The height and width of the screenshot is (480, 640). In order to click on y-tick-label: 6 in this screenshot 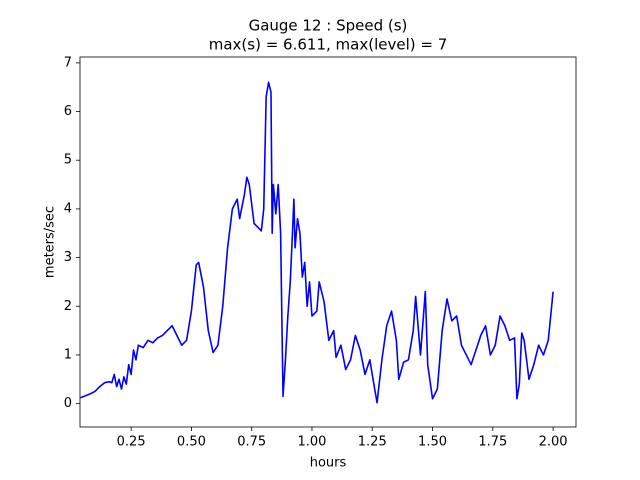, I will do `click(68, 111)`.